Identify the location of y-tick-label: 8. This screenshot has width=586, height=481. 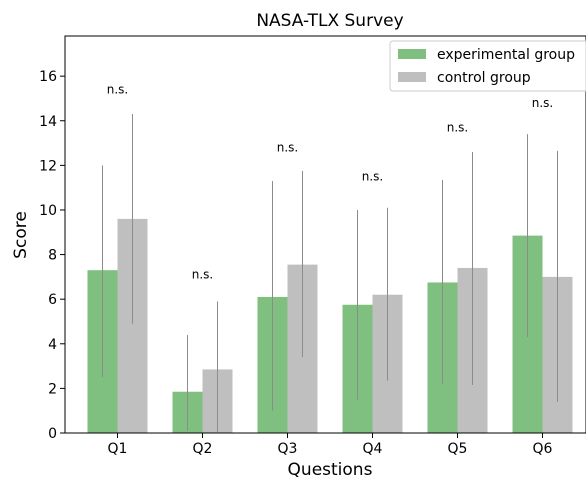
(52, 256).